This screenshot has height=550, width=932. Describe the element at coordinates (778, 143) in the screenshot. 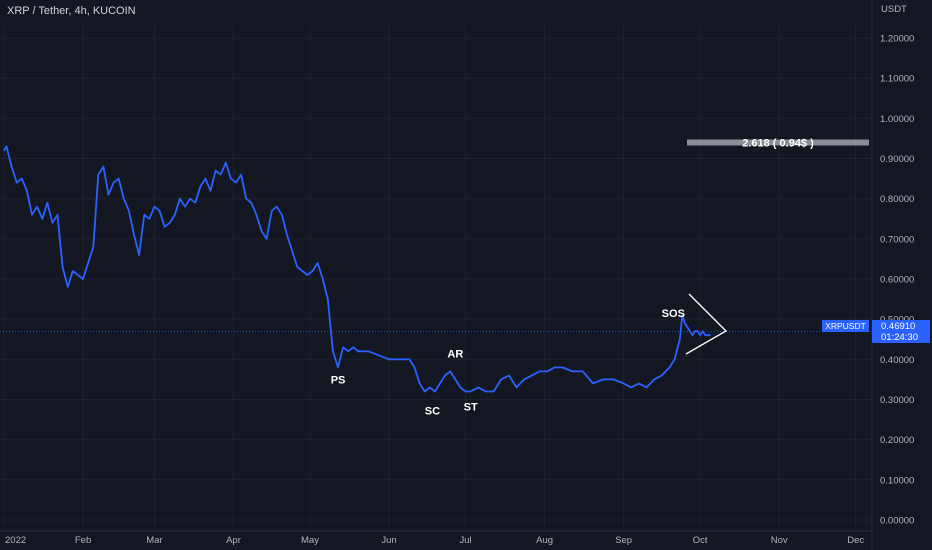

I see `fib-level-label: 2.618 ( 0.94$ )` at that location.